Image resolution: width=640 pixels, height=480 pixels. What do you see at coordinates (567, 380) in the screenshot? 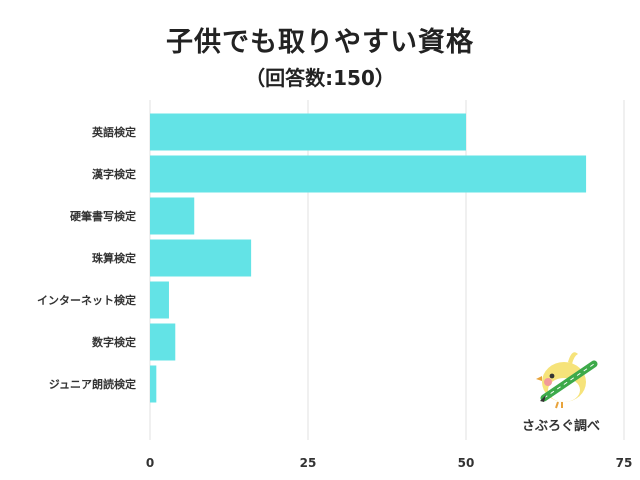
I see `bird-mascot-icon` at bounding box center [567, 380].